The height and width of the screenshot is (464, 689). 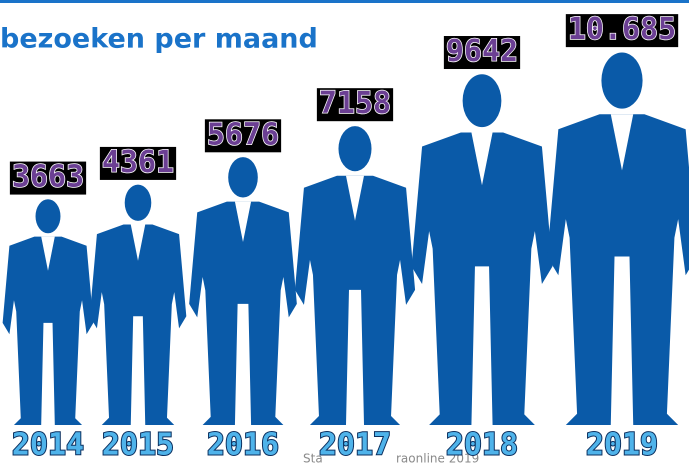 What do you see at coordinates (48, 445) in the screenshot?
I see `x-tick-label: 2014` at bounding box center [48, 445].